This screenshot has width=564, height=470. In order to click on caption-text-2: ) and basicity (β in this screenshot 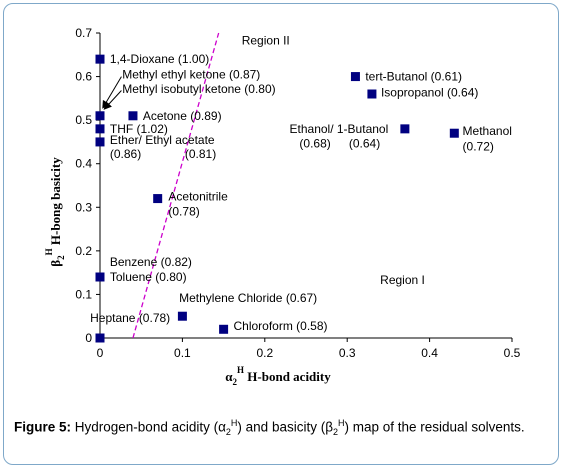, I will do `click(285, 427)`.